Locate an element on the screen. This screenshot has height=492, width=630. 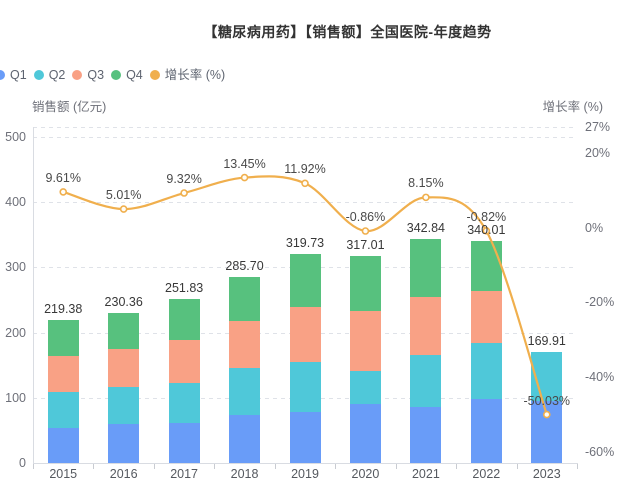
bar-segment-q3-2020 is located at coordinates (365, 341).